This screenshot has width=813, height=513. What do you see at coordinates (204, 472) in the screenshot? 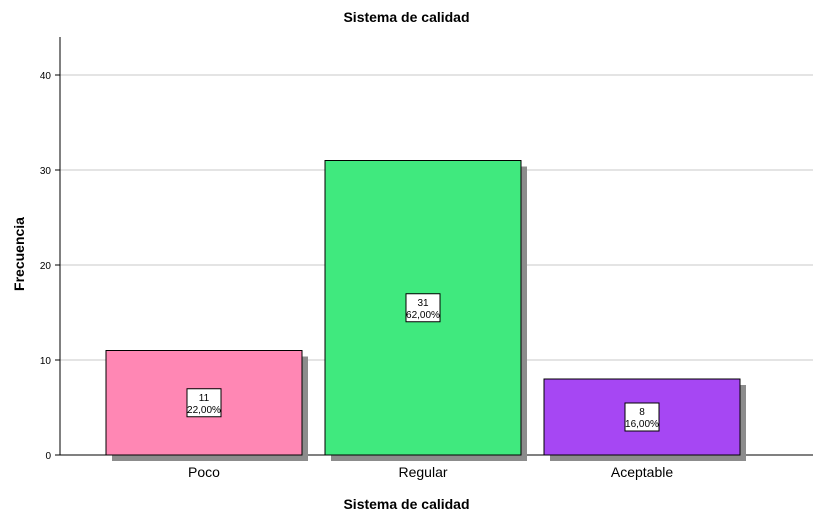
I see `x-tick-label: Poco` at bounding box center [204, 472].